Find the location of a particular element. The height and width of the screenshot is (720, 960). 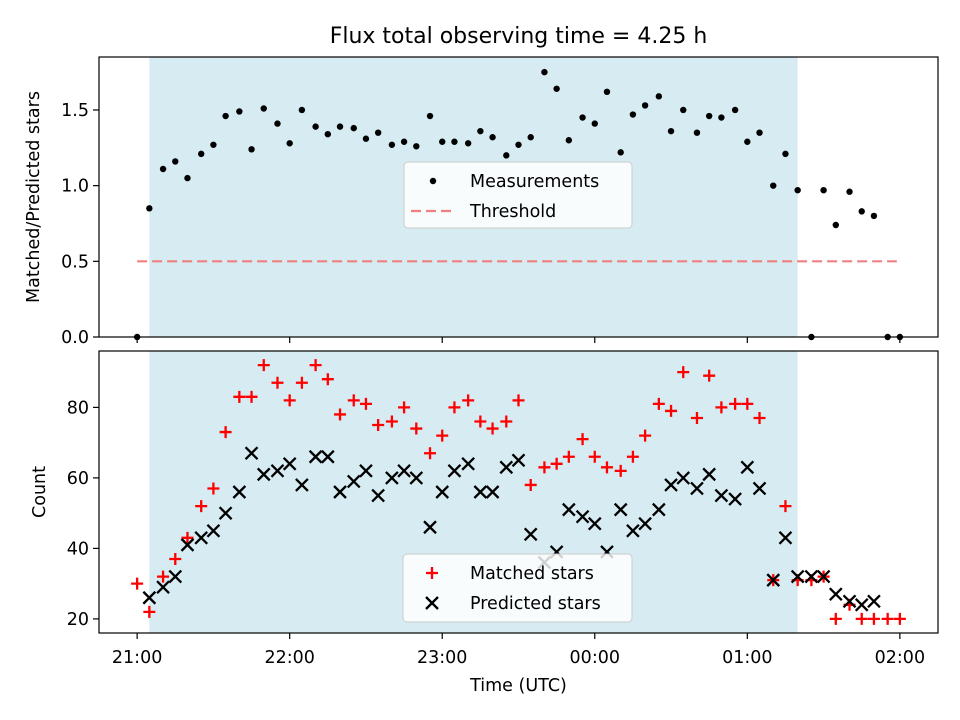

x-tick-label: 00:00 is located at coordinates (595, 658).